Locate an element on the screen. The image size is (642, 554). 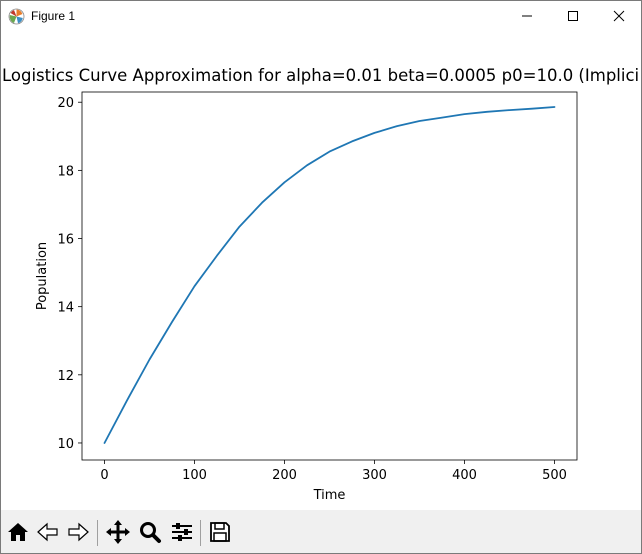
maximize-button is located at coordinates (573, 16).